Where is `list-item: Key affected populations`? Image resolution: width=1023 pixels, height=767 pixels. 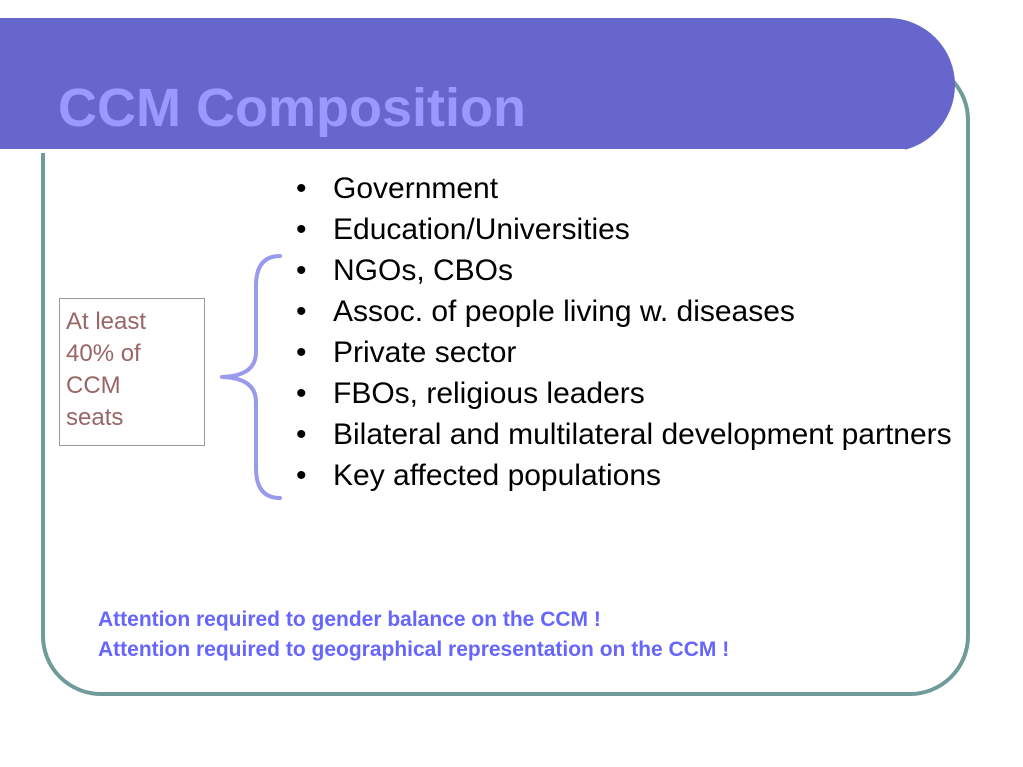 list-item: Key affected populations is located at coordinates (626, 475).